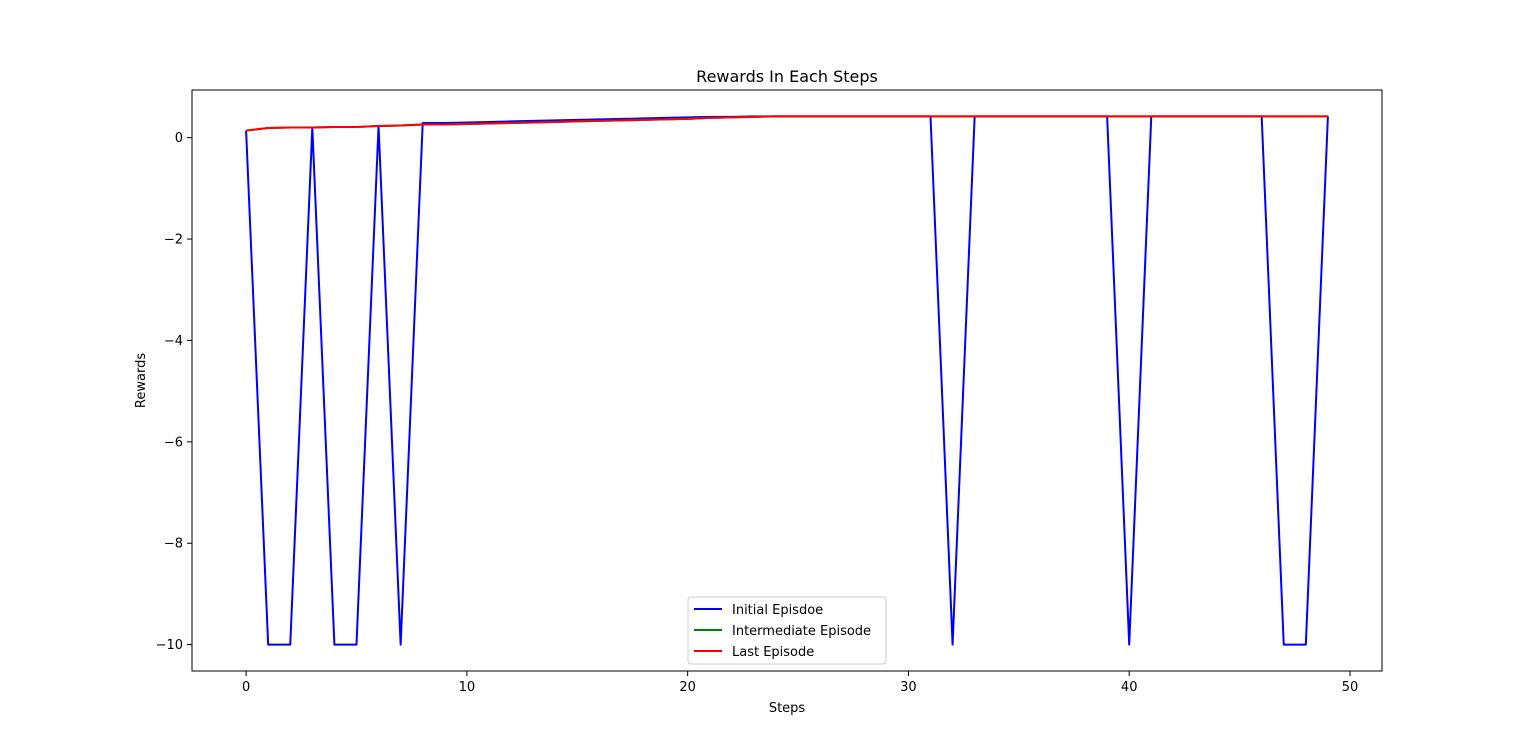  What do you see at coordinates (787, 708) in the screenshot?
I see `x-axis-label: Steps` at bounding box center [787, 708].